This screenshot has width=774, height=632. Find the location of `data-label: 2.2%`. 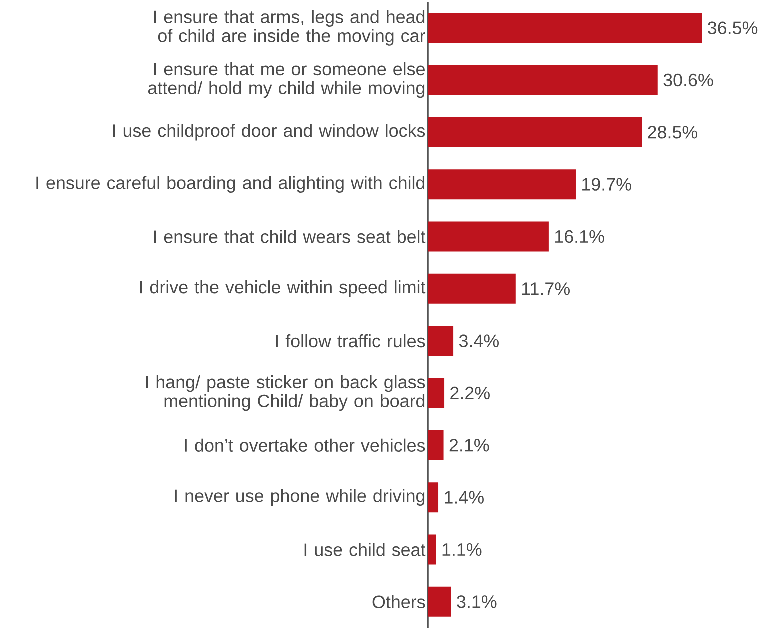

data-label: 2.2% is located at coordinates (470, 393).